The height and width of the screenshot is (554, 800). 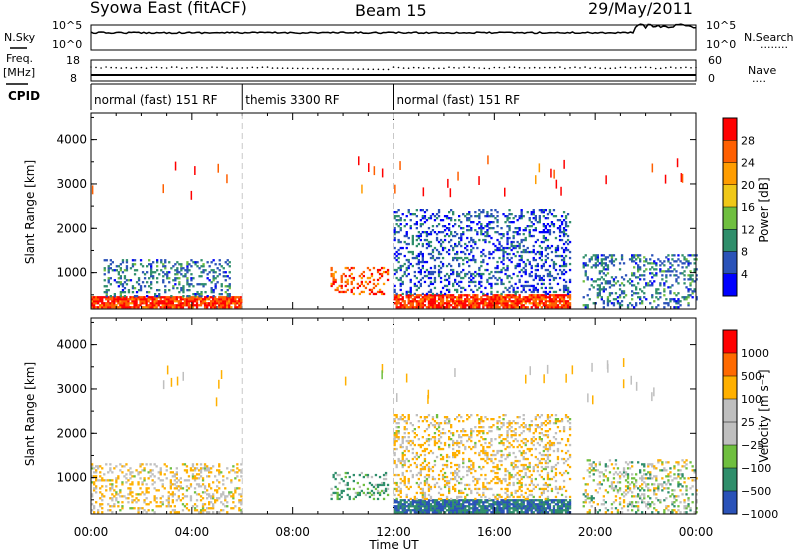 What do you see at coordinates (769, 37) in the screenshot?
I see `nsearch-label: N.Search` at bounding box center [769, 37].